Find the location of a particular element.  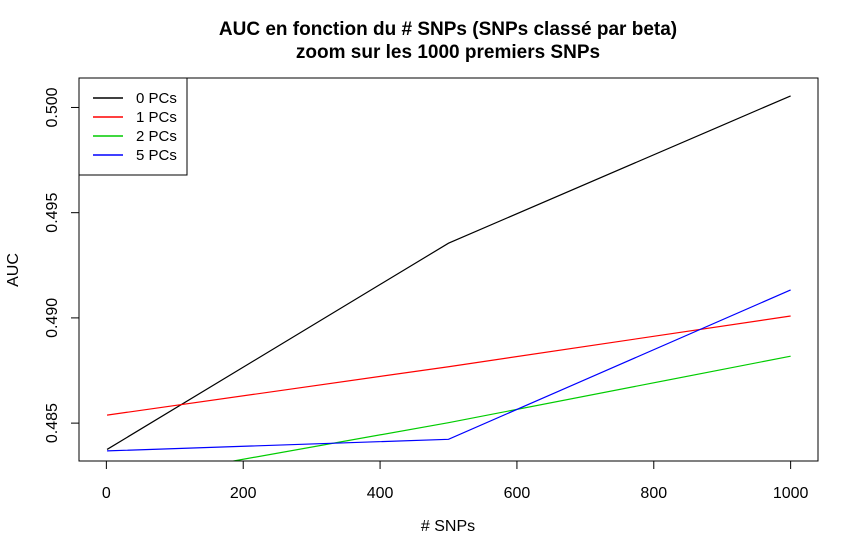

x-axis-label: # SNPs is located at coordinates (448, 526).